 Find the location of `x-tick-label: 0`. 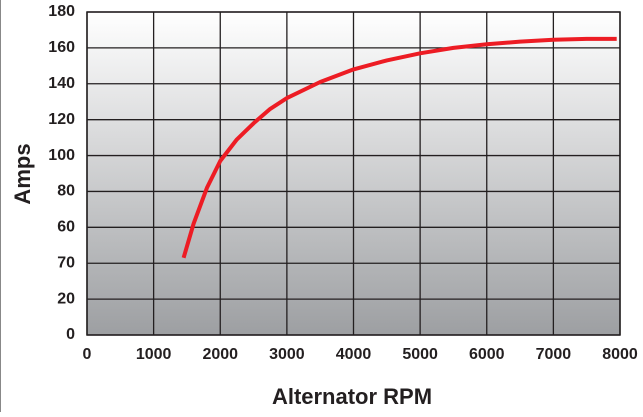

x-tick-label: 0 is located at coordinates (87, 354).